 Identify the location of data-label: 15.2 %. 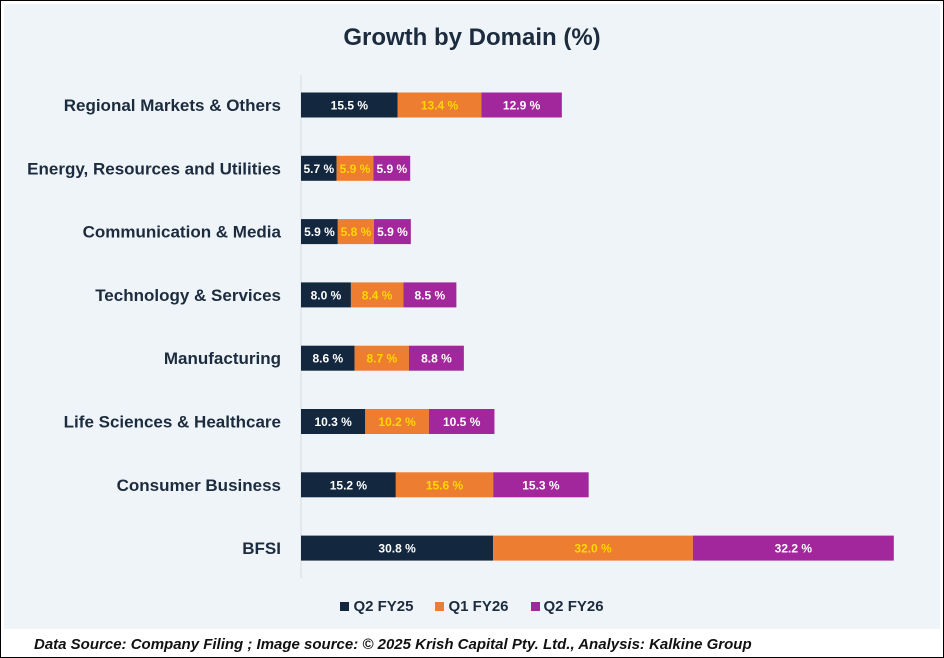
(349, 485).